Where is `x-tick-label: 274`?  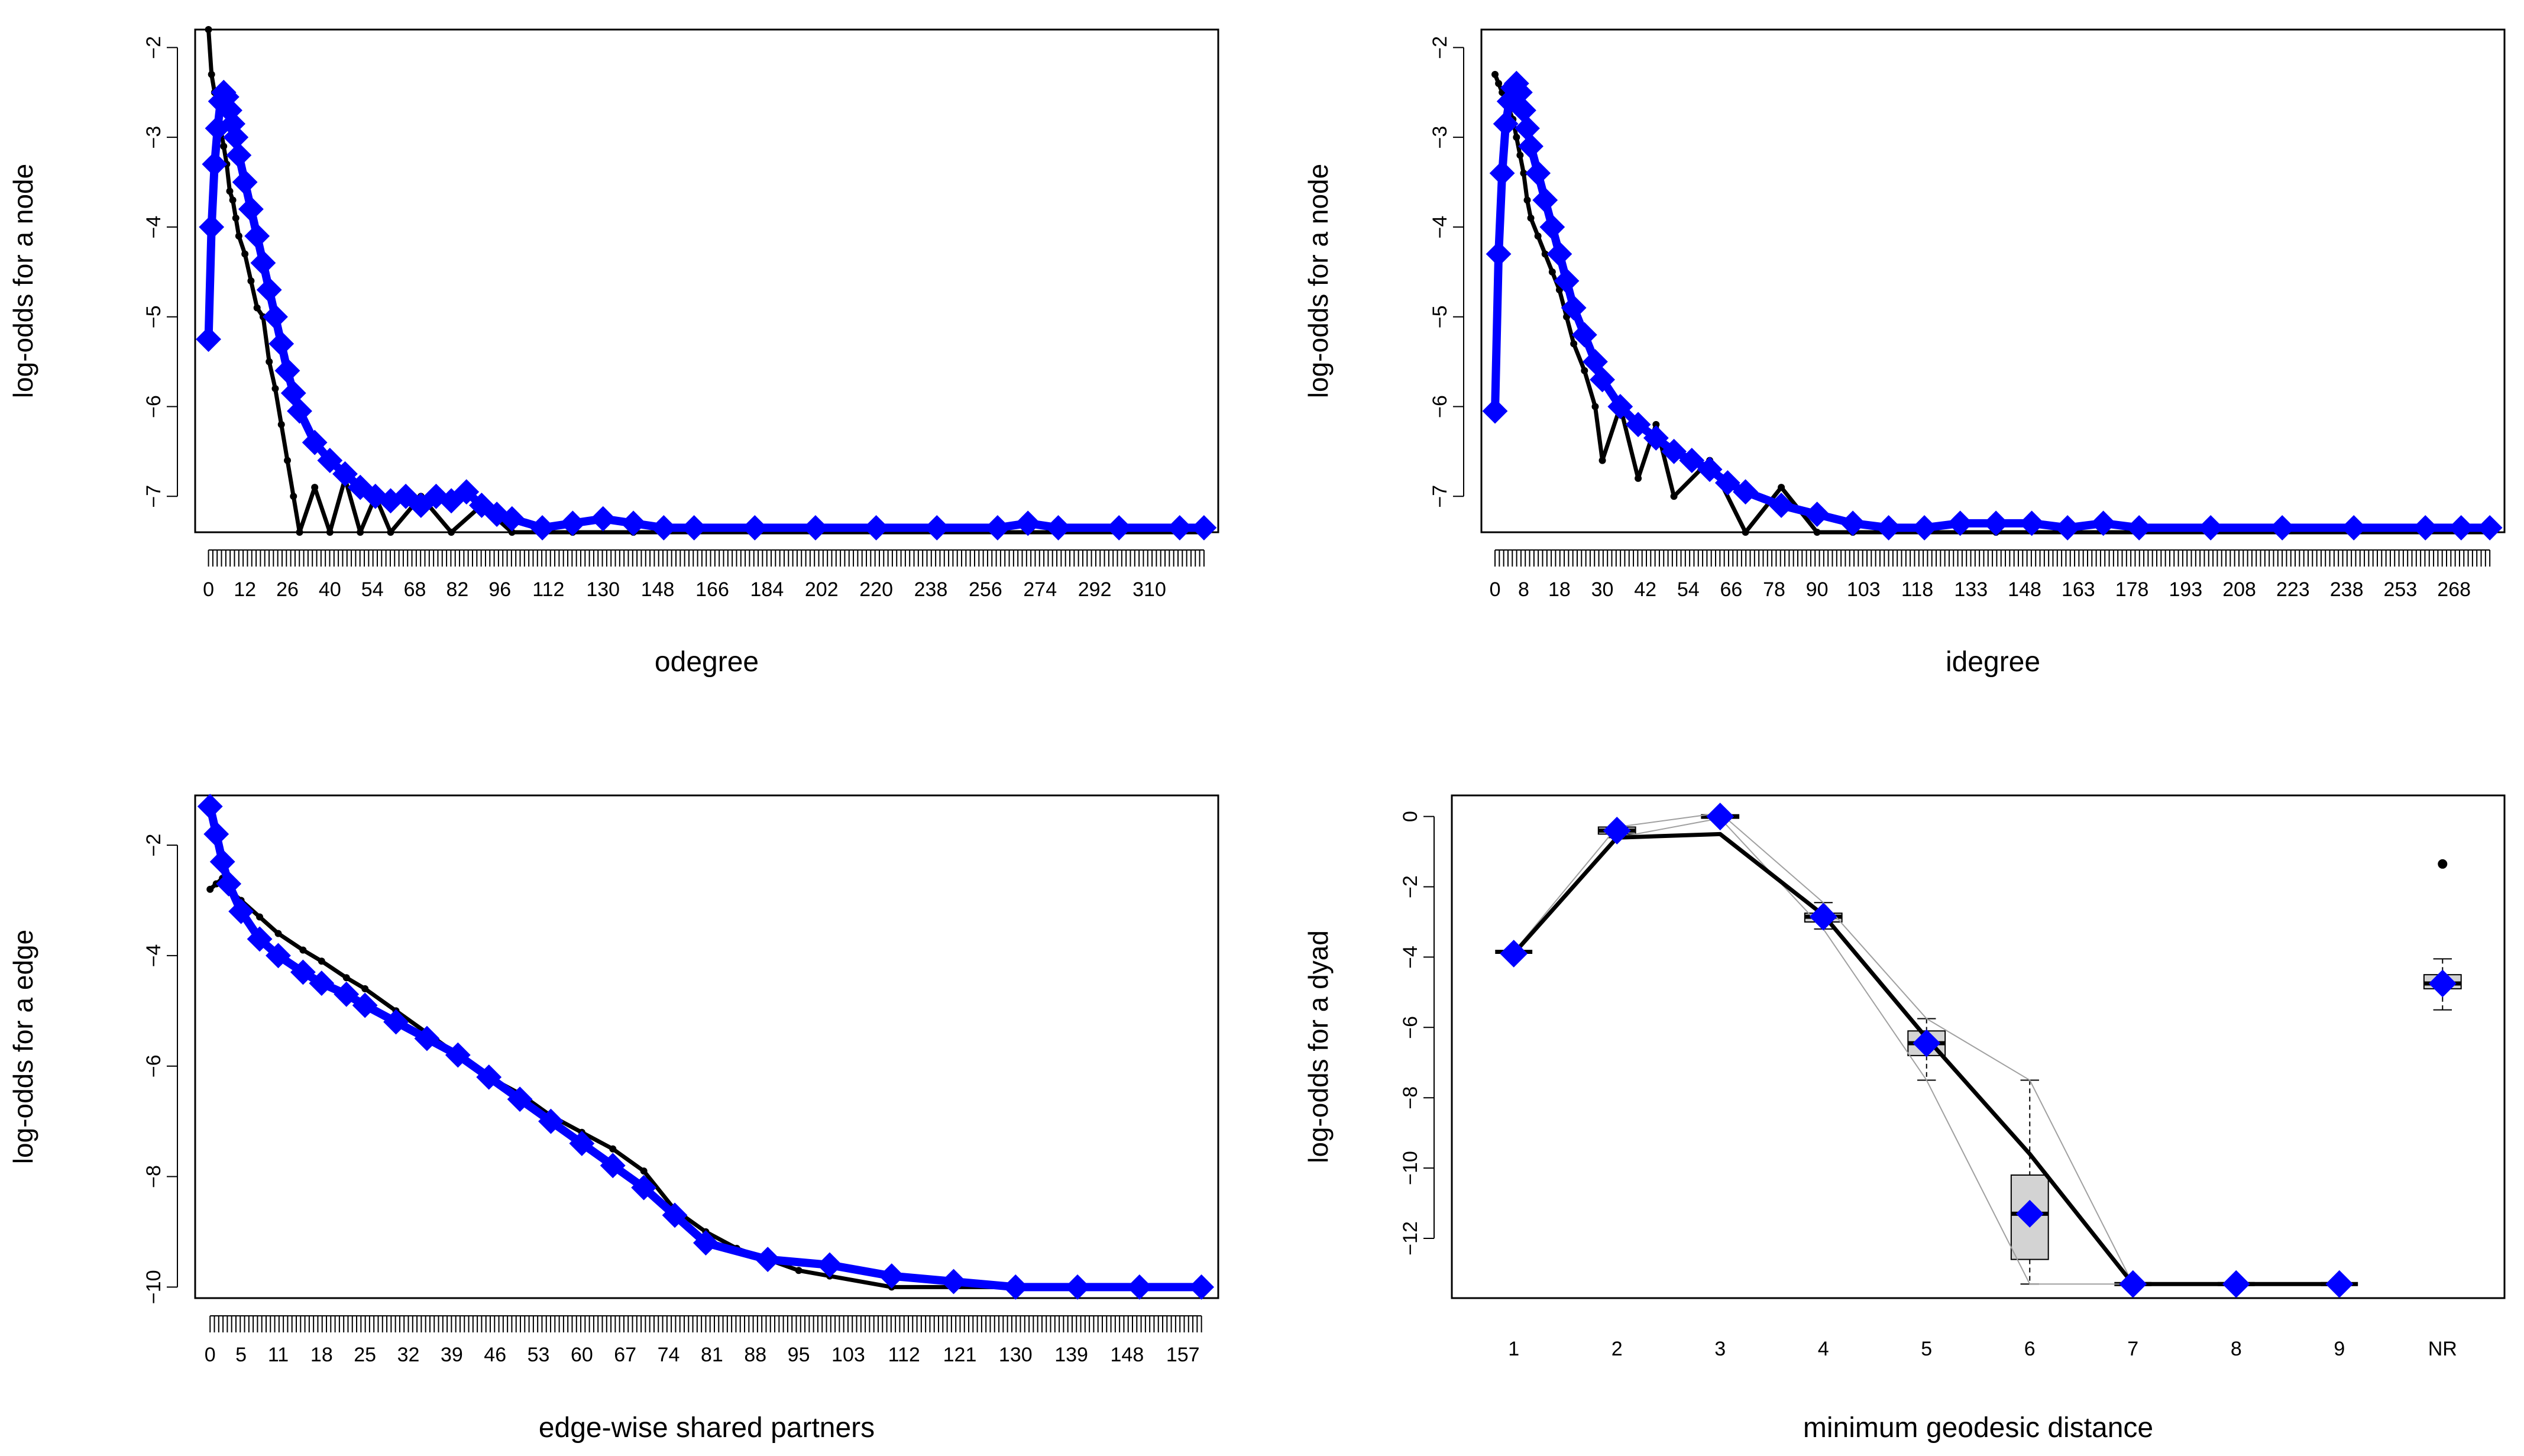 x-tick-label: 274 is located at coordinates (1040, 589).